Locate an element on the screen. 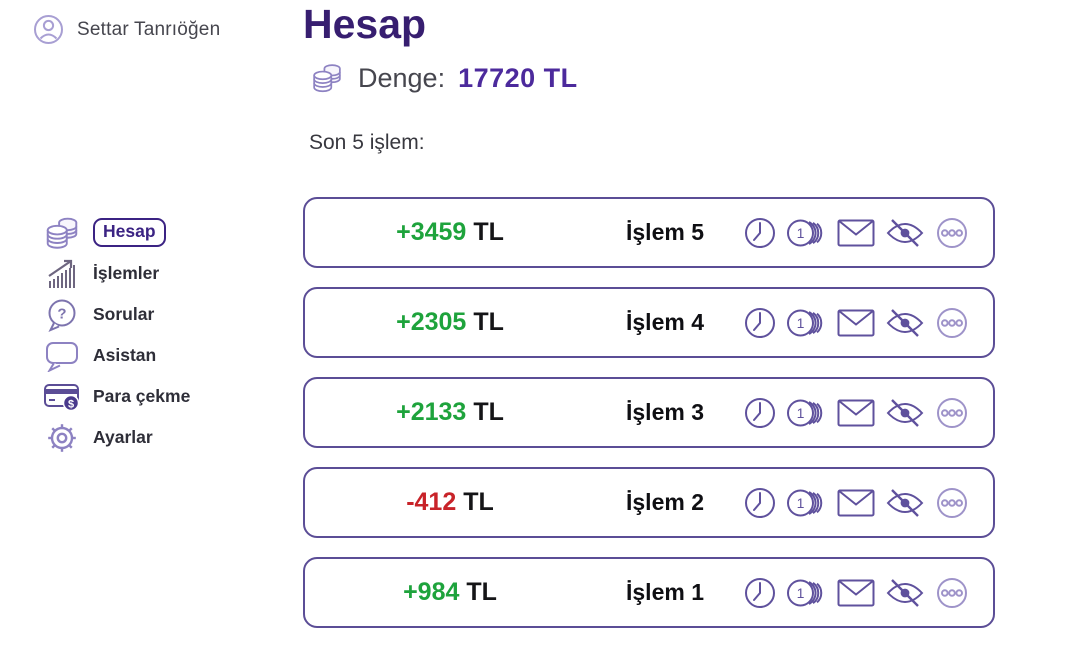 The width and height of the screenshot is (1080, 650). transaction-label: İşlem 2 is located at coordinates (665, 502).